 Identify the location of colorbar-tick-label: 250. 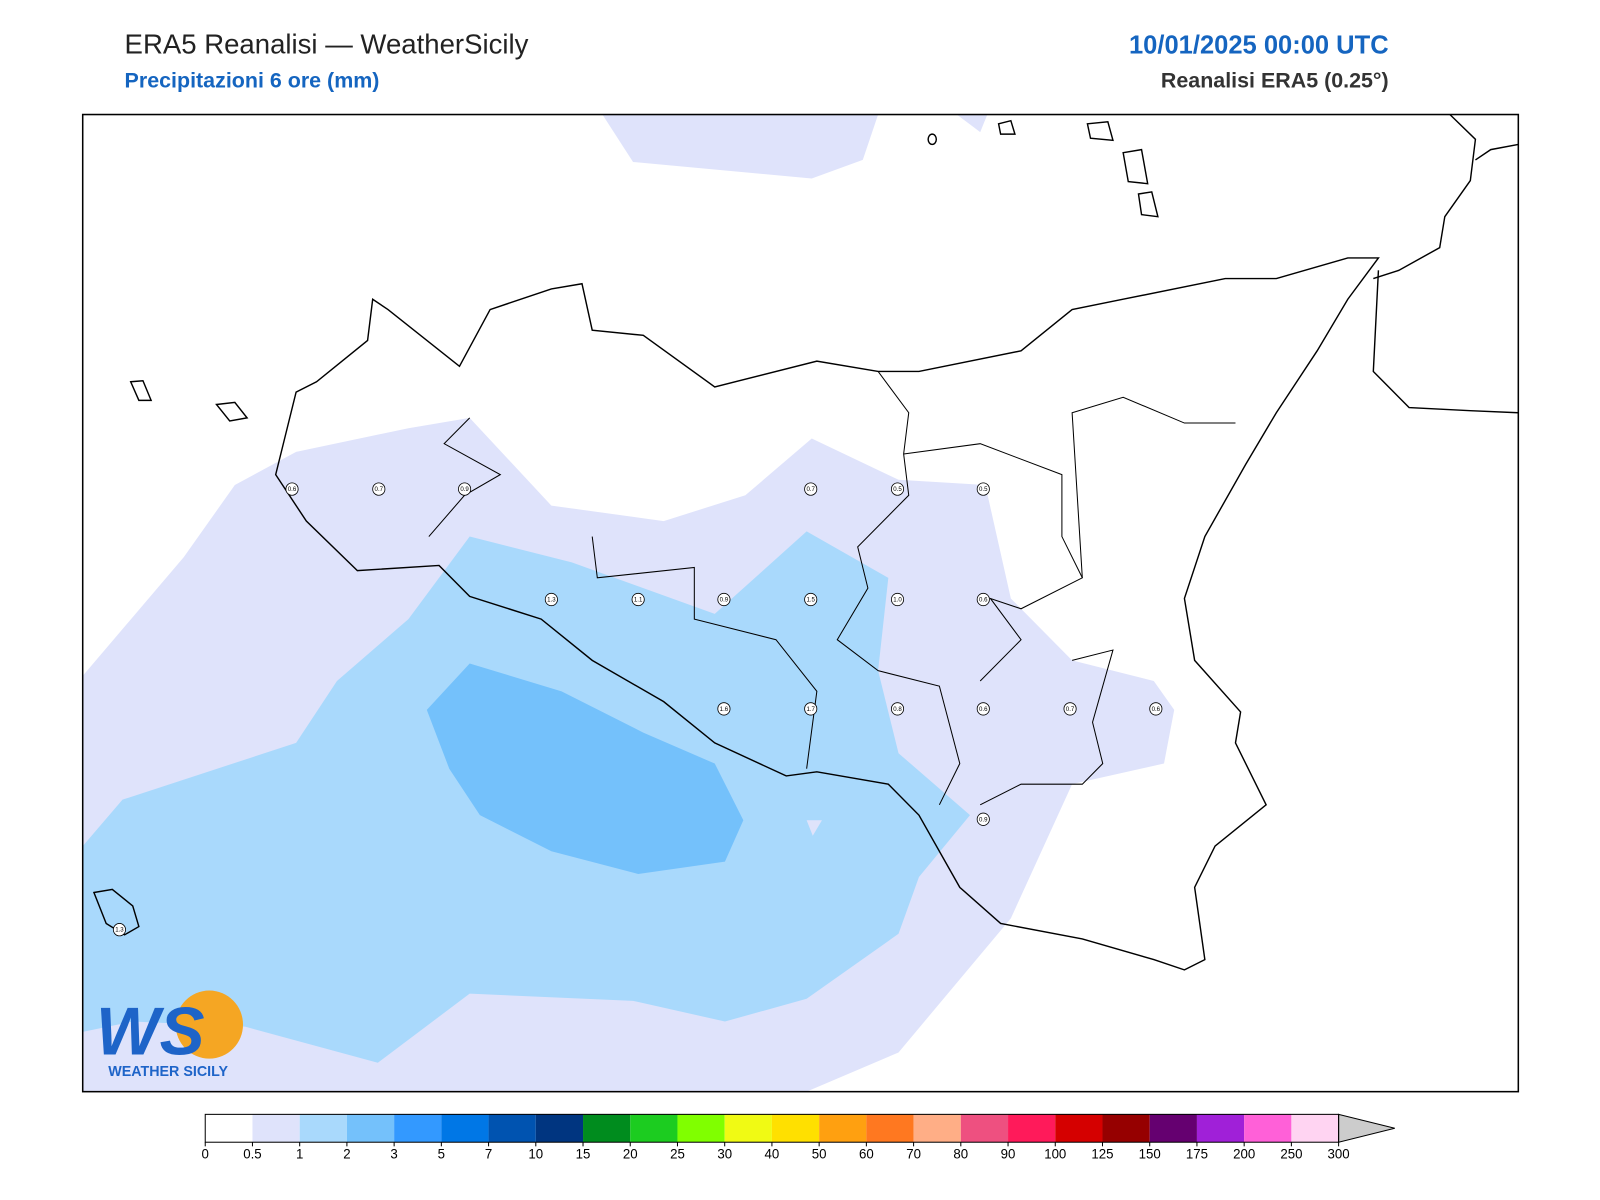
(1291, 1154).